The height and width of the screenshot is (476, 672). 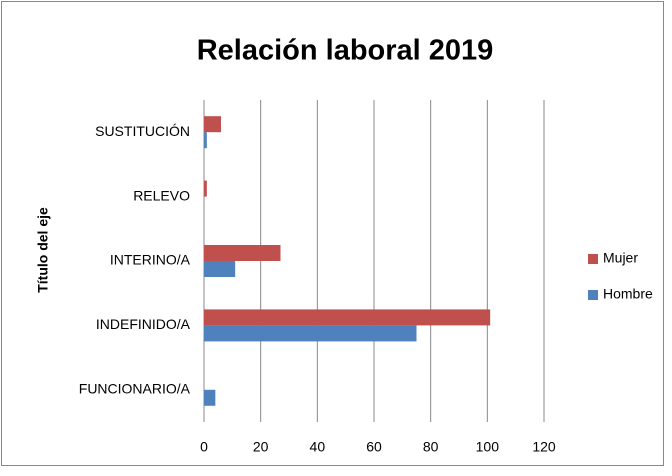 What do you see at coordinates (431, 447) in the screenshot?
I see `x-tick-label: 80` at bounding box center [431, 447].